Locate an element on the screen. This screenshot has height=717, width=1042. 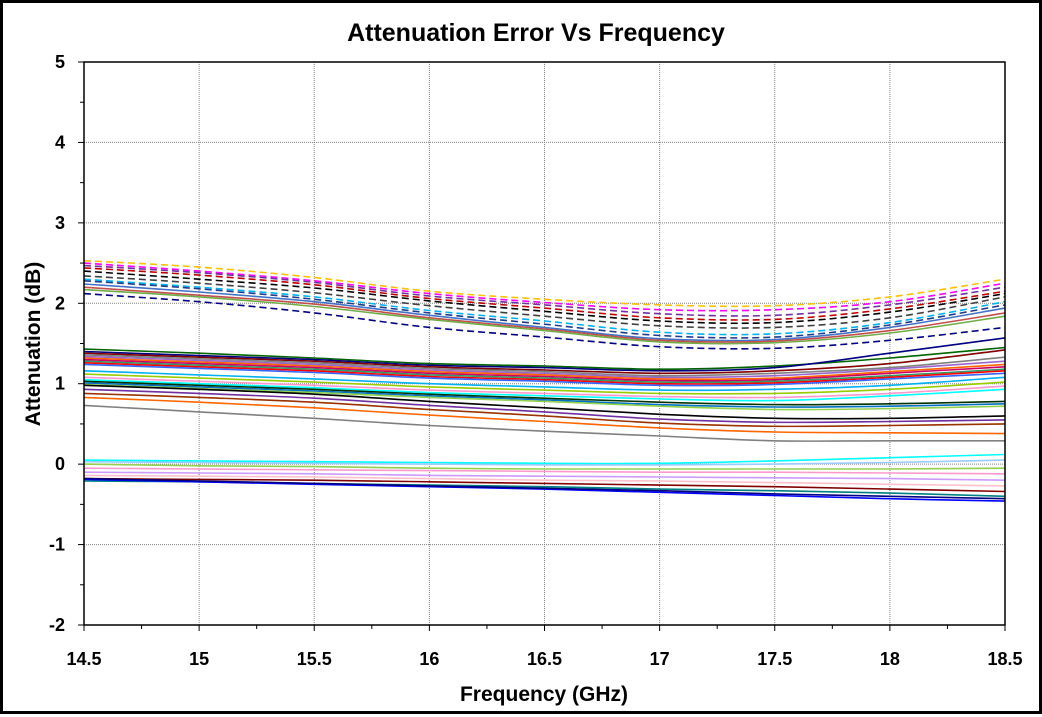
y-tick-label: 2 is located at coordinates (60, 303).